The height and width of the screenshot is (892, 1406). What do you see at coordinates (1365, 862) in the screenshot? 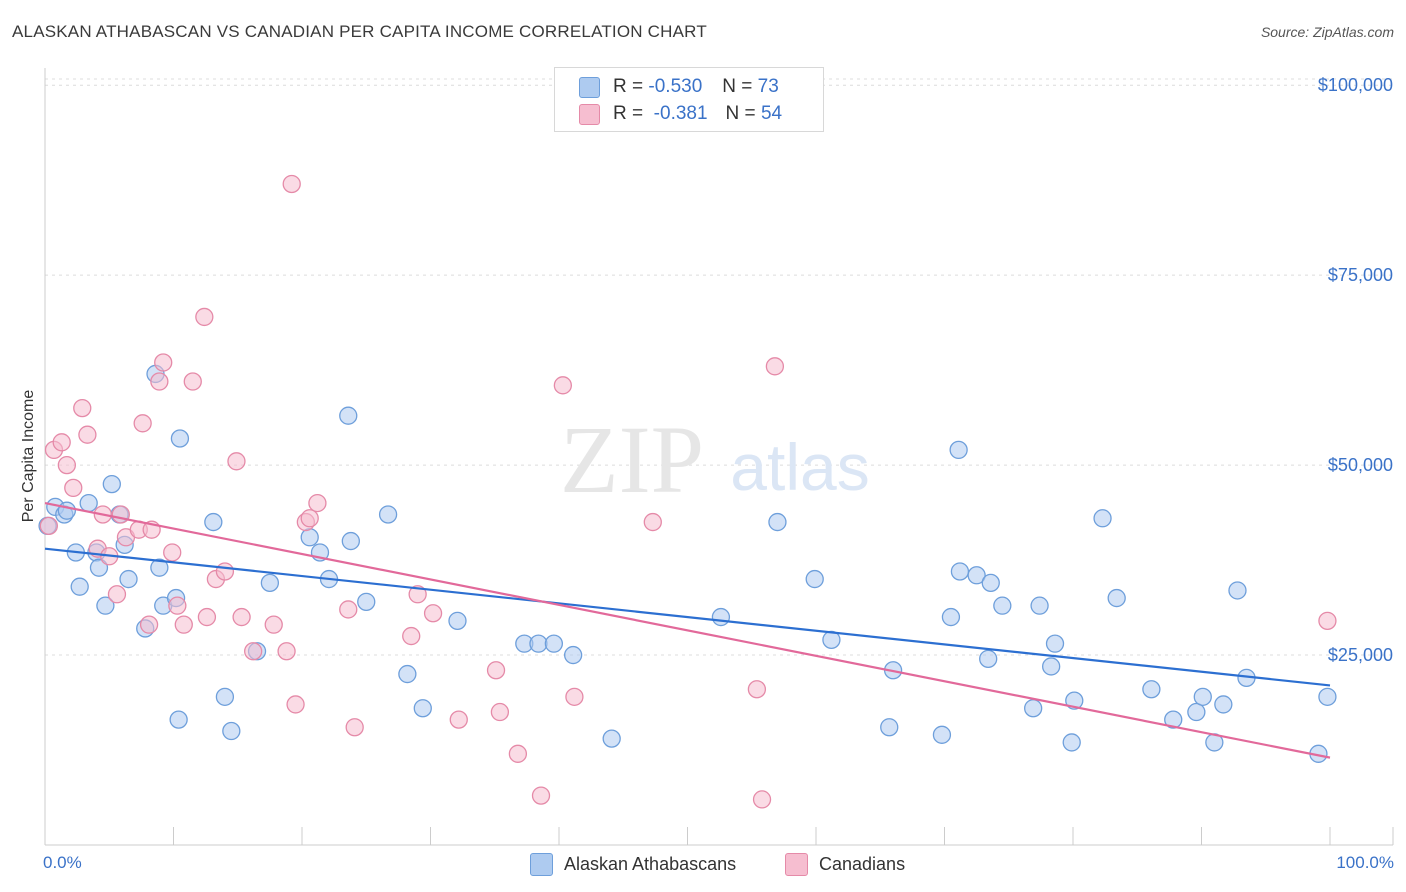
I see `x-axis-max-label: 100.0%` at bounding box center [1365, 862].